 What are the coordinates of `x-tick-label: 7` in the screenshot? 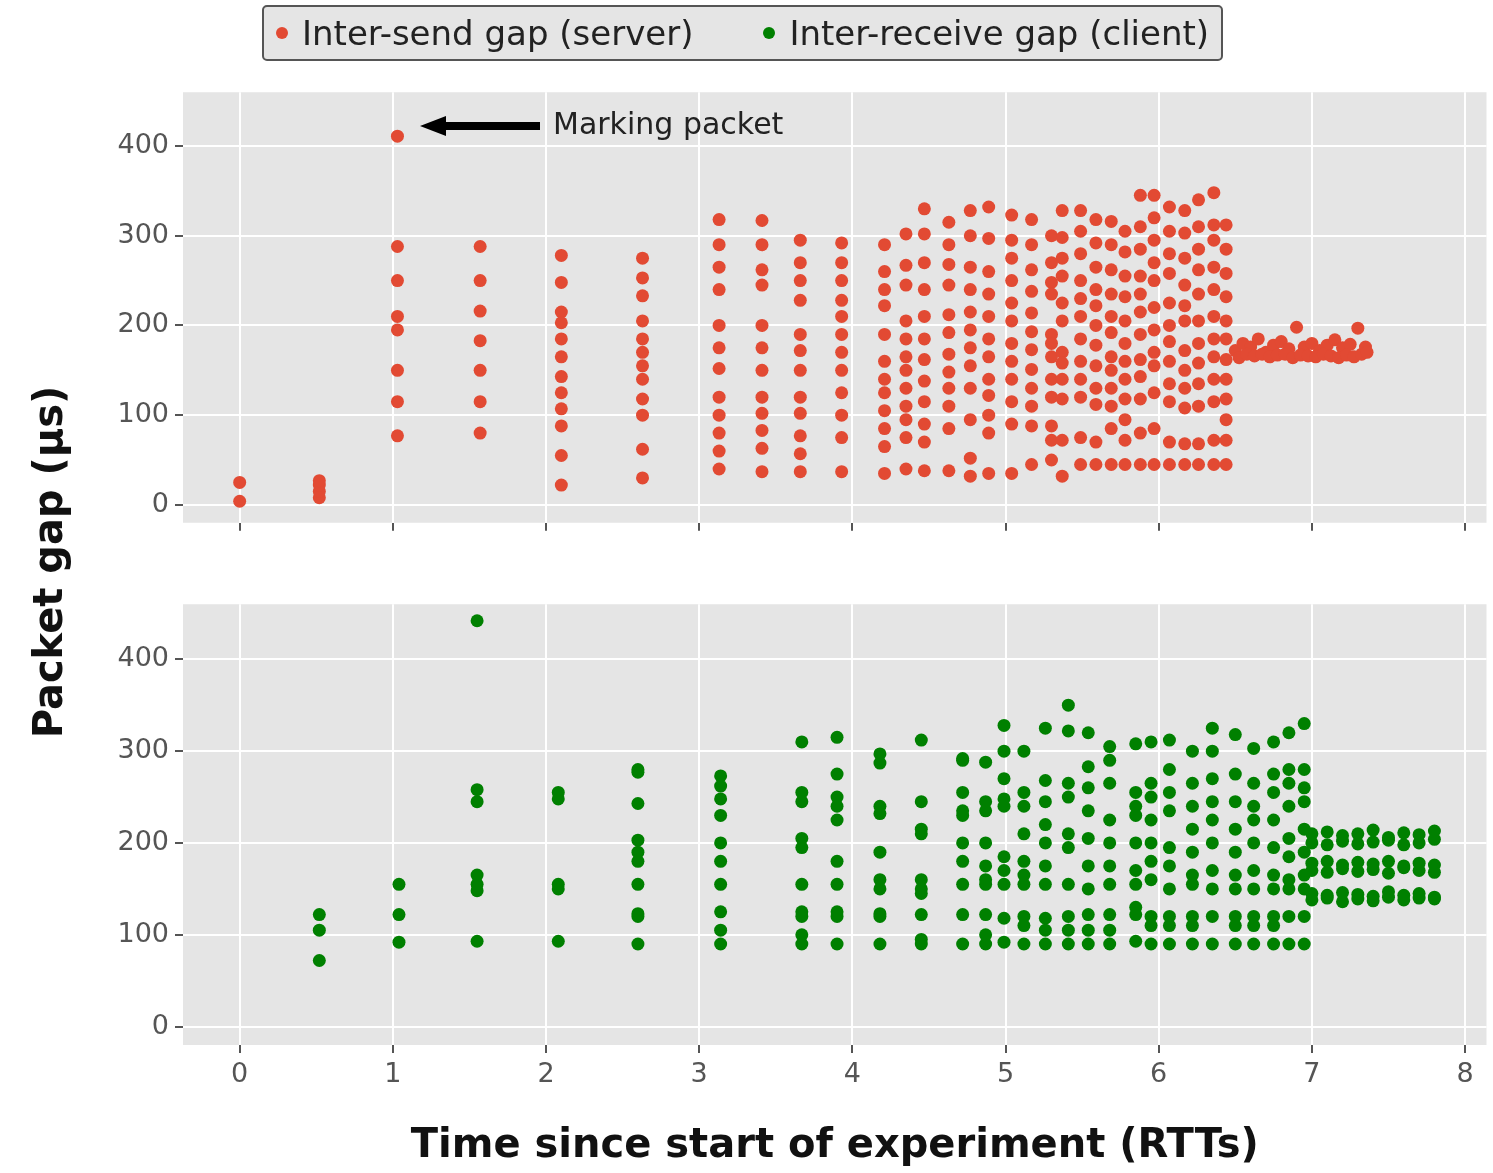 It's located at (1312, 1073).